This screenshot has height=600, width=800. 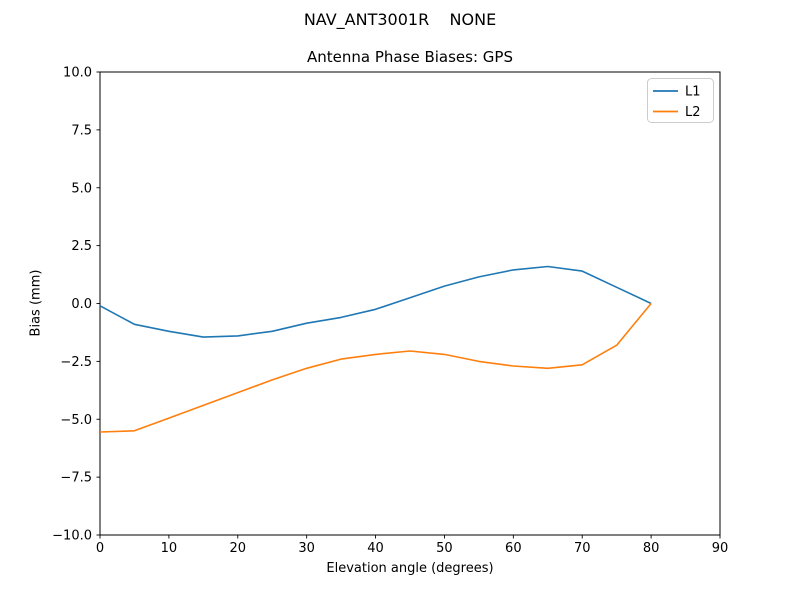 What do you see at coordinates (375, 301) in the screenshot?
I see `series-line-L1` at bounding box center [375, 301].